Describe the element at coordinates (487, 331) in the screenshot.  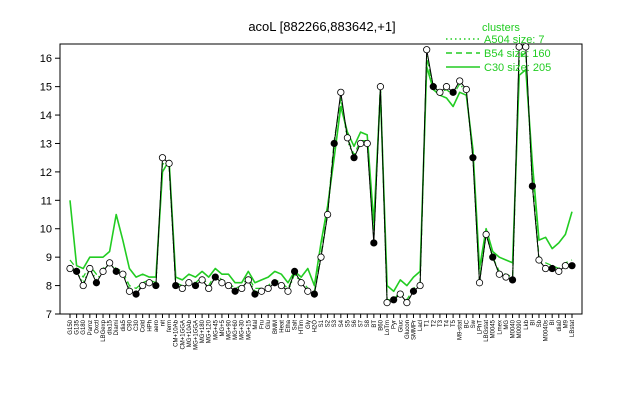
I see `x-tick-label: LBGstat` at that location.